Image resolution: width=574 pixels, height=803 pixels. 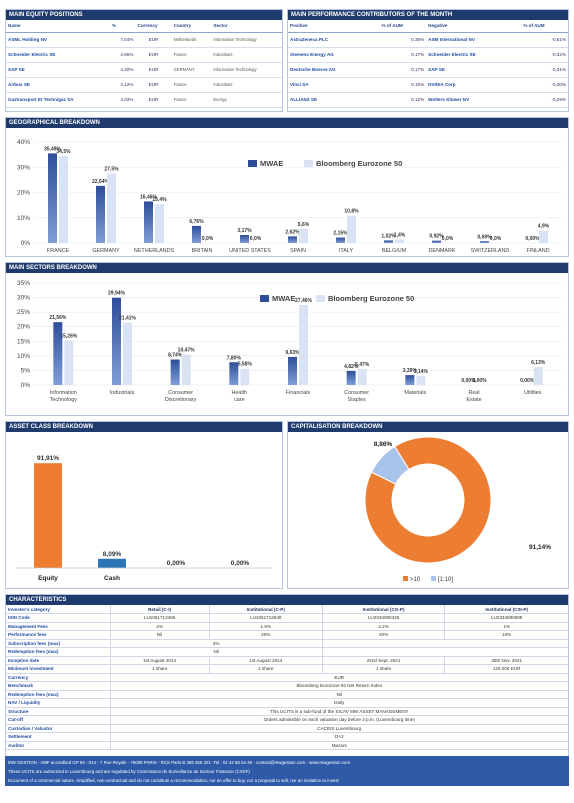 I want to click on characteristic-value: Nil, so click(x=338, y=694).